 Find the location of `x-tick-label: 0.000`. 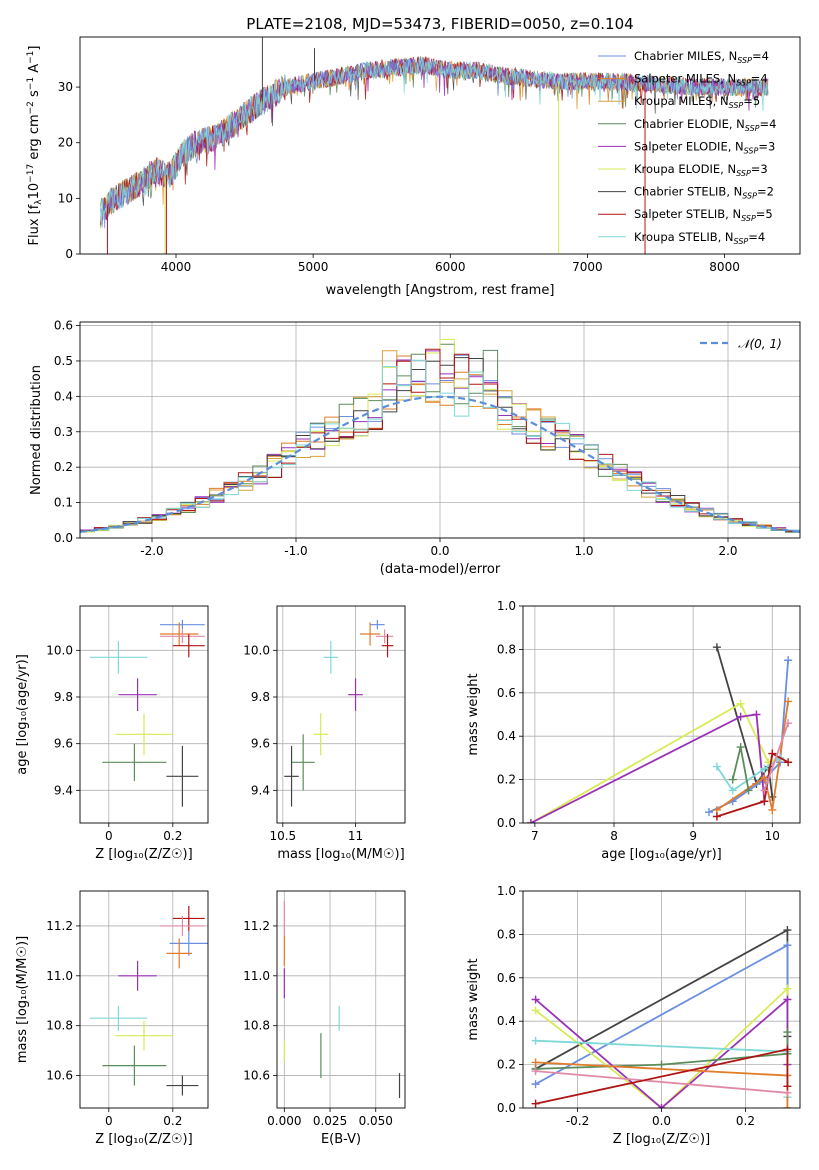

x-tick-label: 0.000 is located at coordinates (284, 1121).